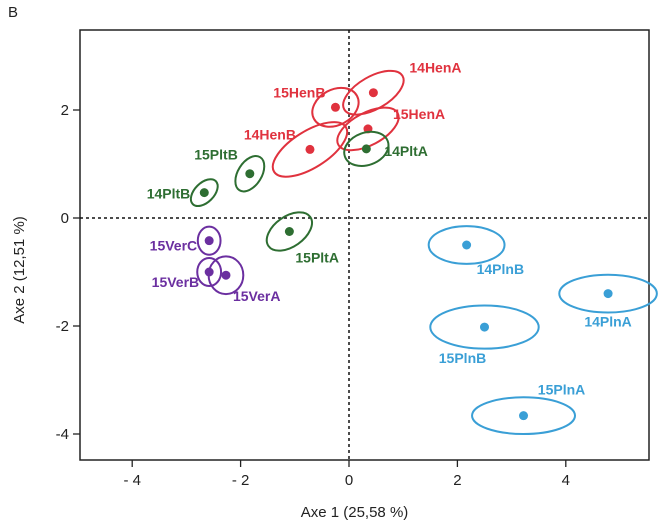  I want to click on data-point-14PltA: 14PltA, so click(383, 149).